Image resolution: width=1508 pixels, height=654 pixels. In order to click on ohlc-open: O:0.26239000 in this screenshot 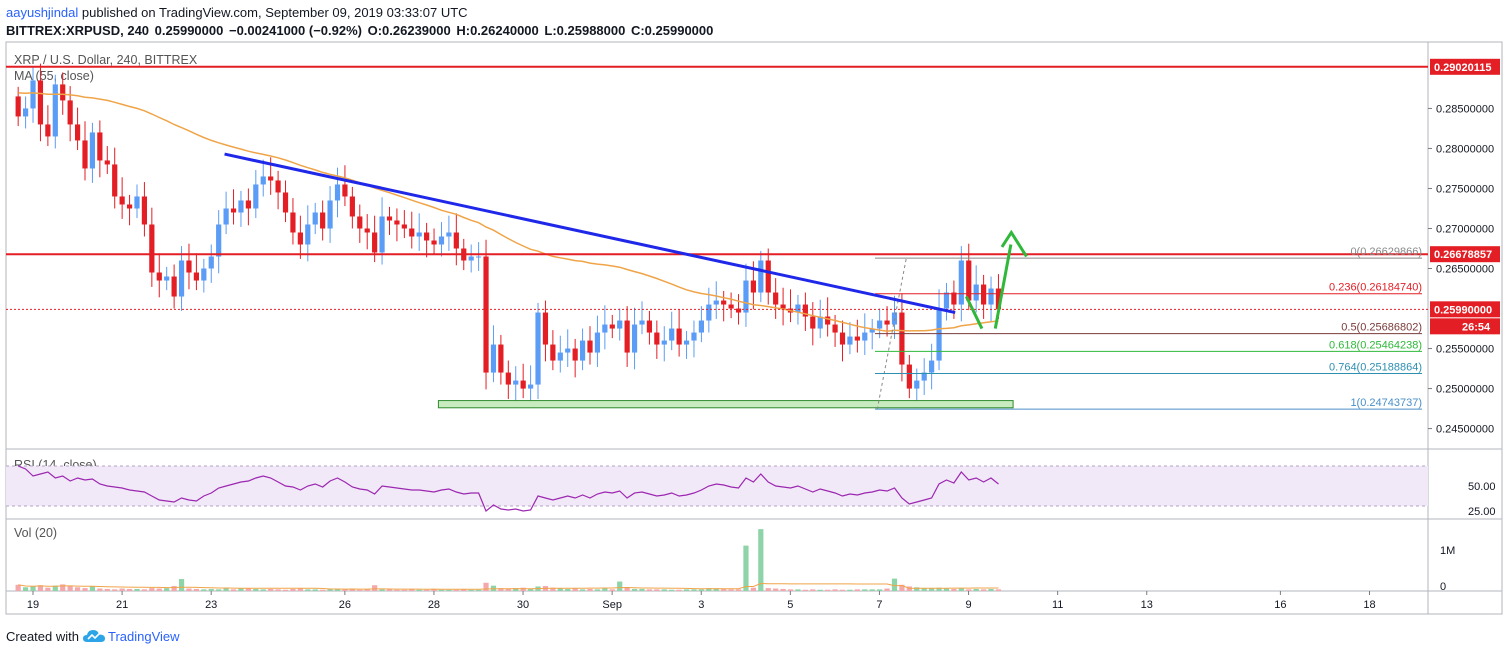, I will do `click(409, 30)`.